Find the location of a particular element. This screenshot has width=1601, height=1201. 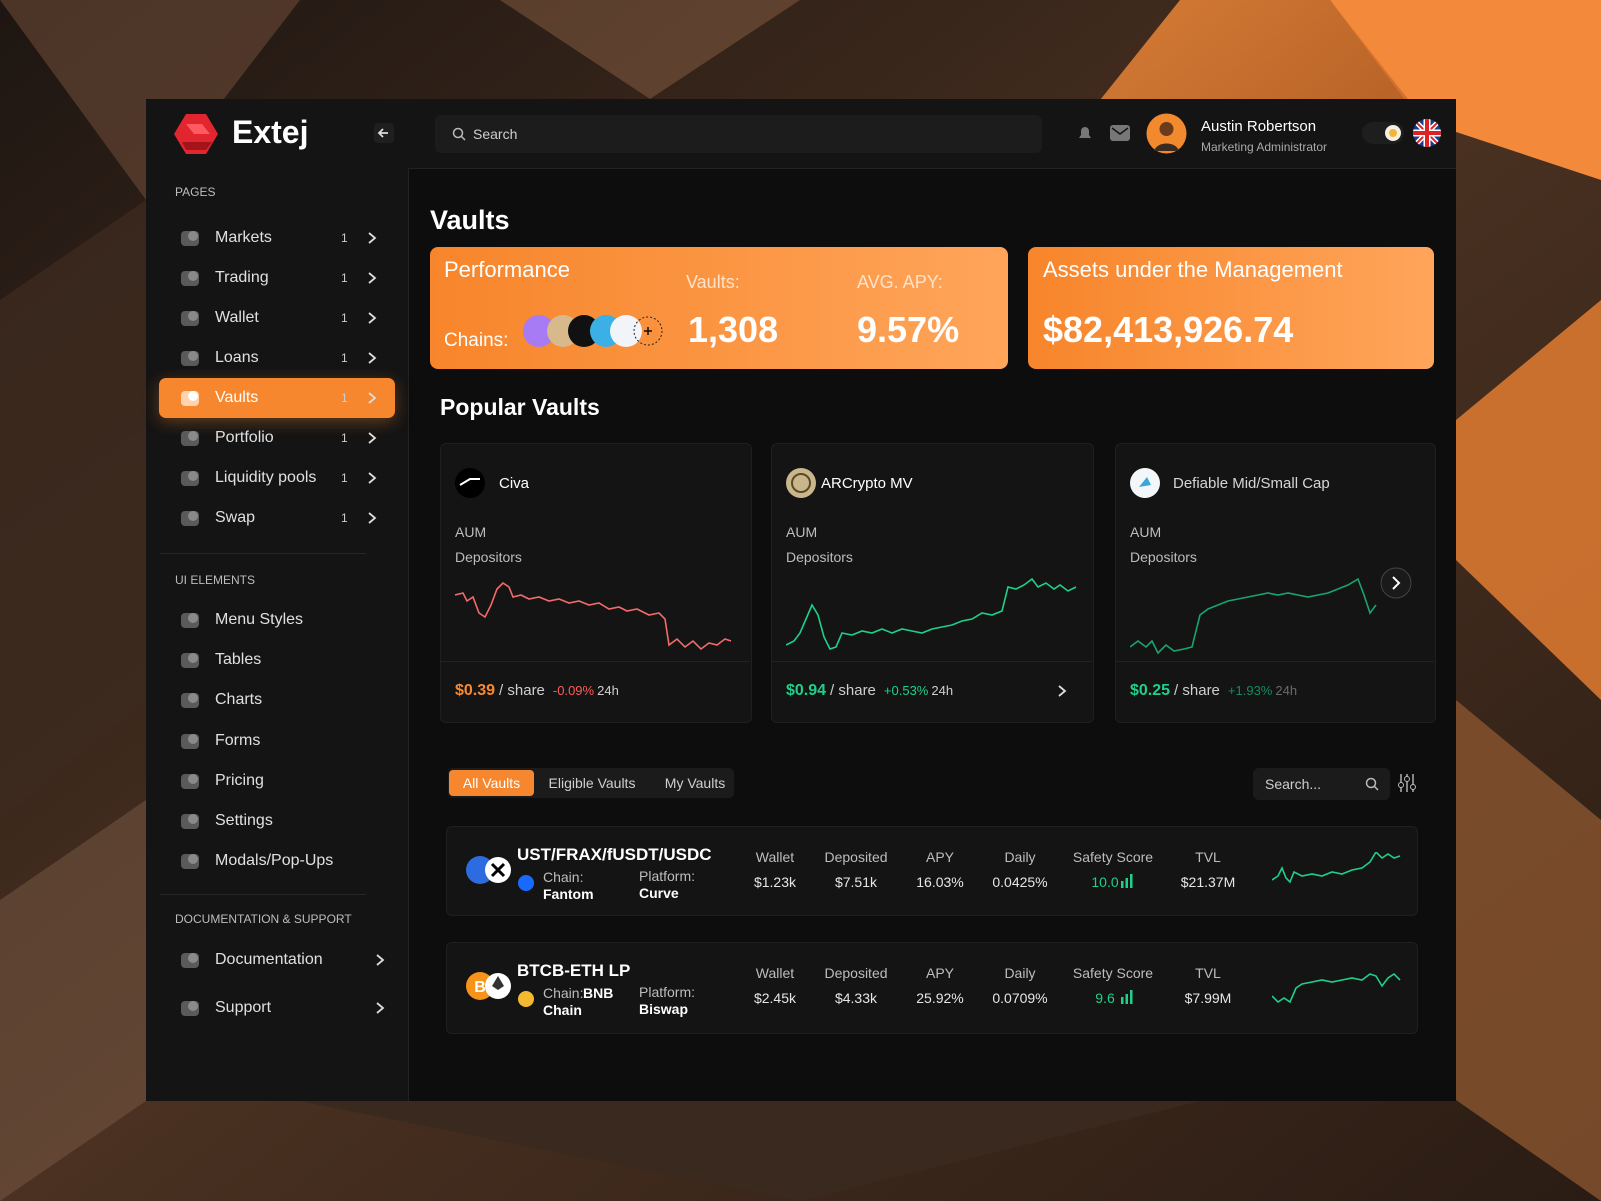

tab: Eligible Vaults is located at coordinates (592, 783).